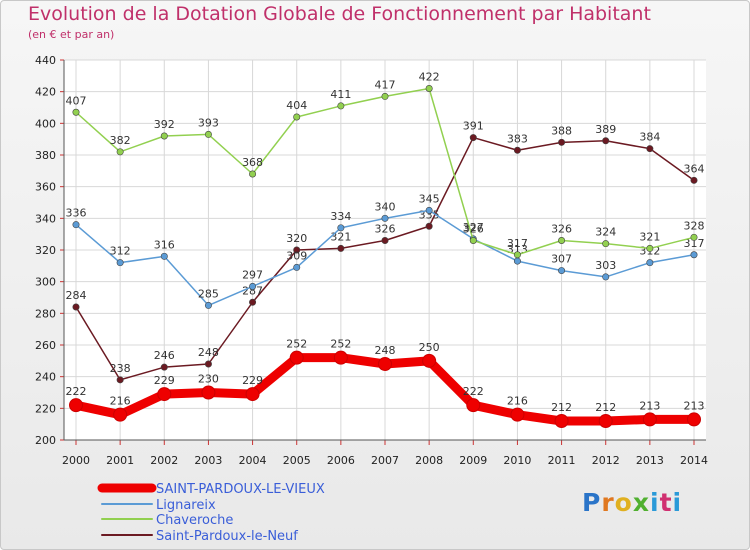 The height and width of the screenshot is (550, 750). What do you see at coordinates (208, 379) in the screenshot?
I see `data-label: 230` at bounding box center [208, 379].